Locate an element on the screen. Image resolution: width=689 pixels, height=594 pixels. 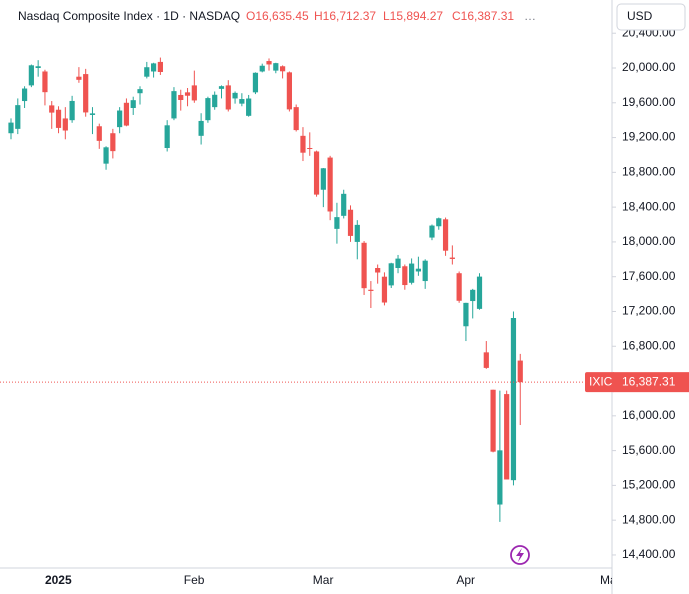
last-price-badge: IXIC 16,387.31 is located at coordinates (637, 382).